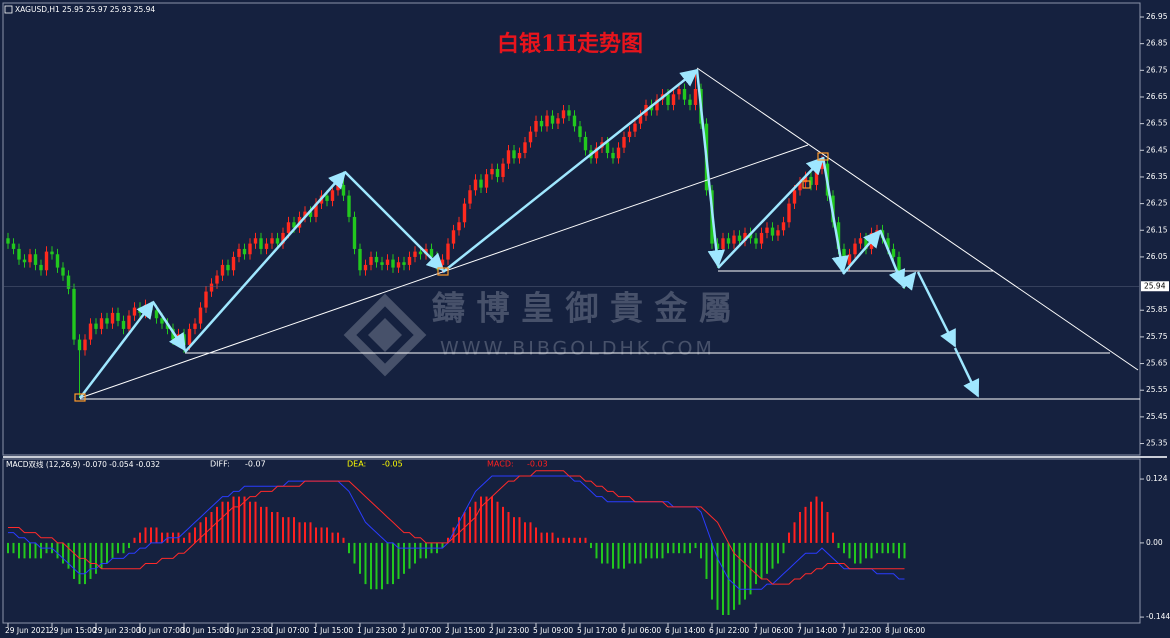 This screenshot has height=638, width=1170. What do you see at coordinates (537, 464) in the screenshot?
I see `legend-value: -0.03` at bounding box center [537, 464].